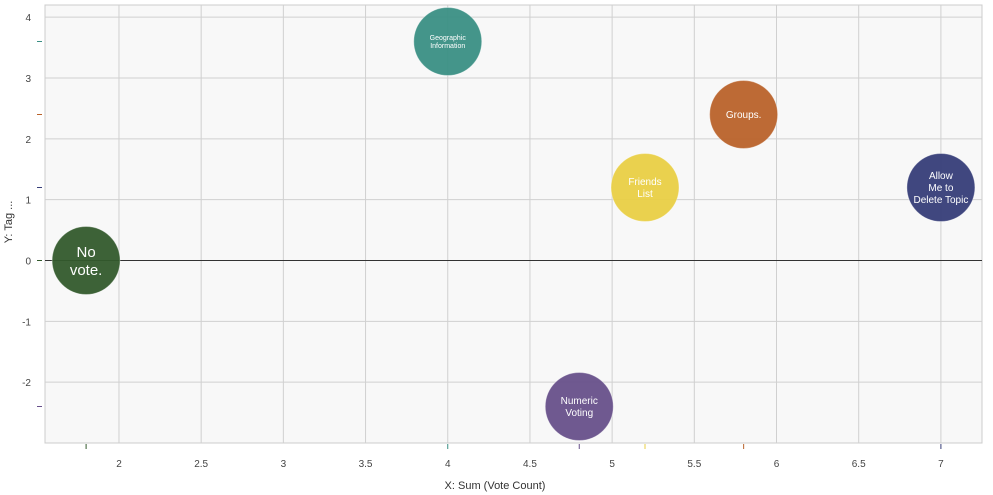  Describe the element at coordinates (644, 182) in the screenshot. I see `bubble-label-line: Friends` at that location.